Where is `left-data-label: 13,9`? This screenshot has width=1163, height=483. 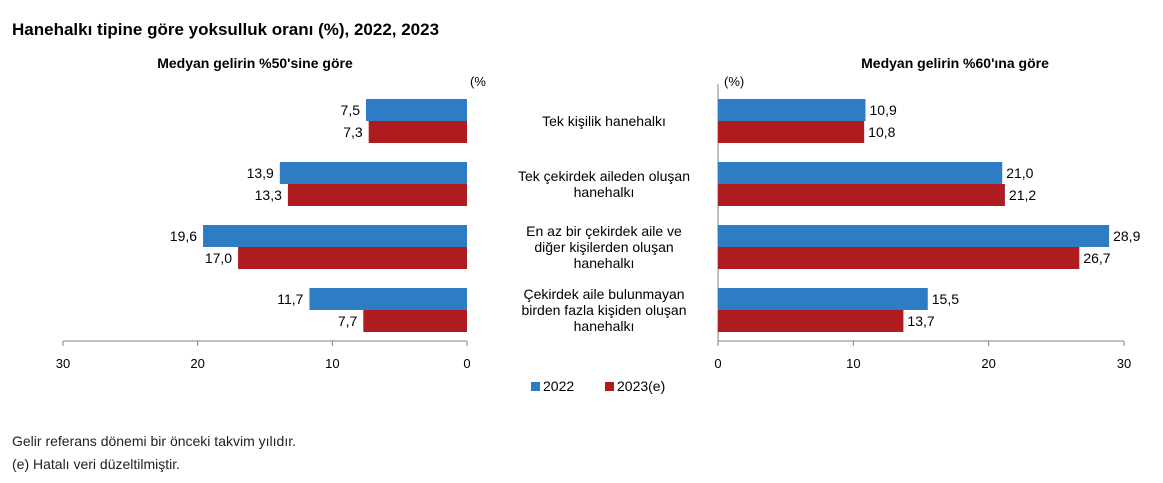
left-data-label: 13,9 is located at coordinates (260, 173).